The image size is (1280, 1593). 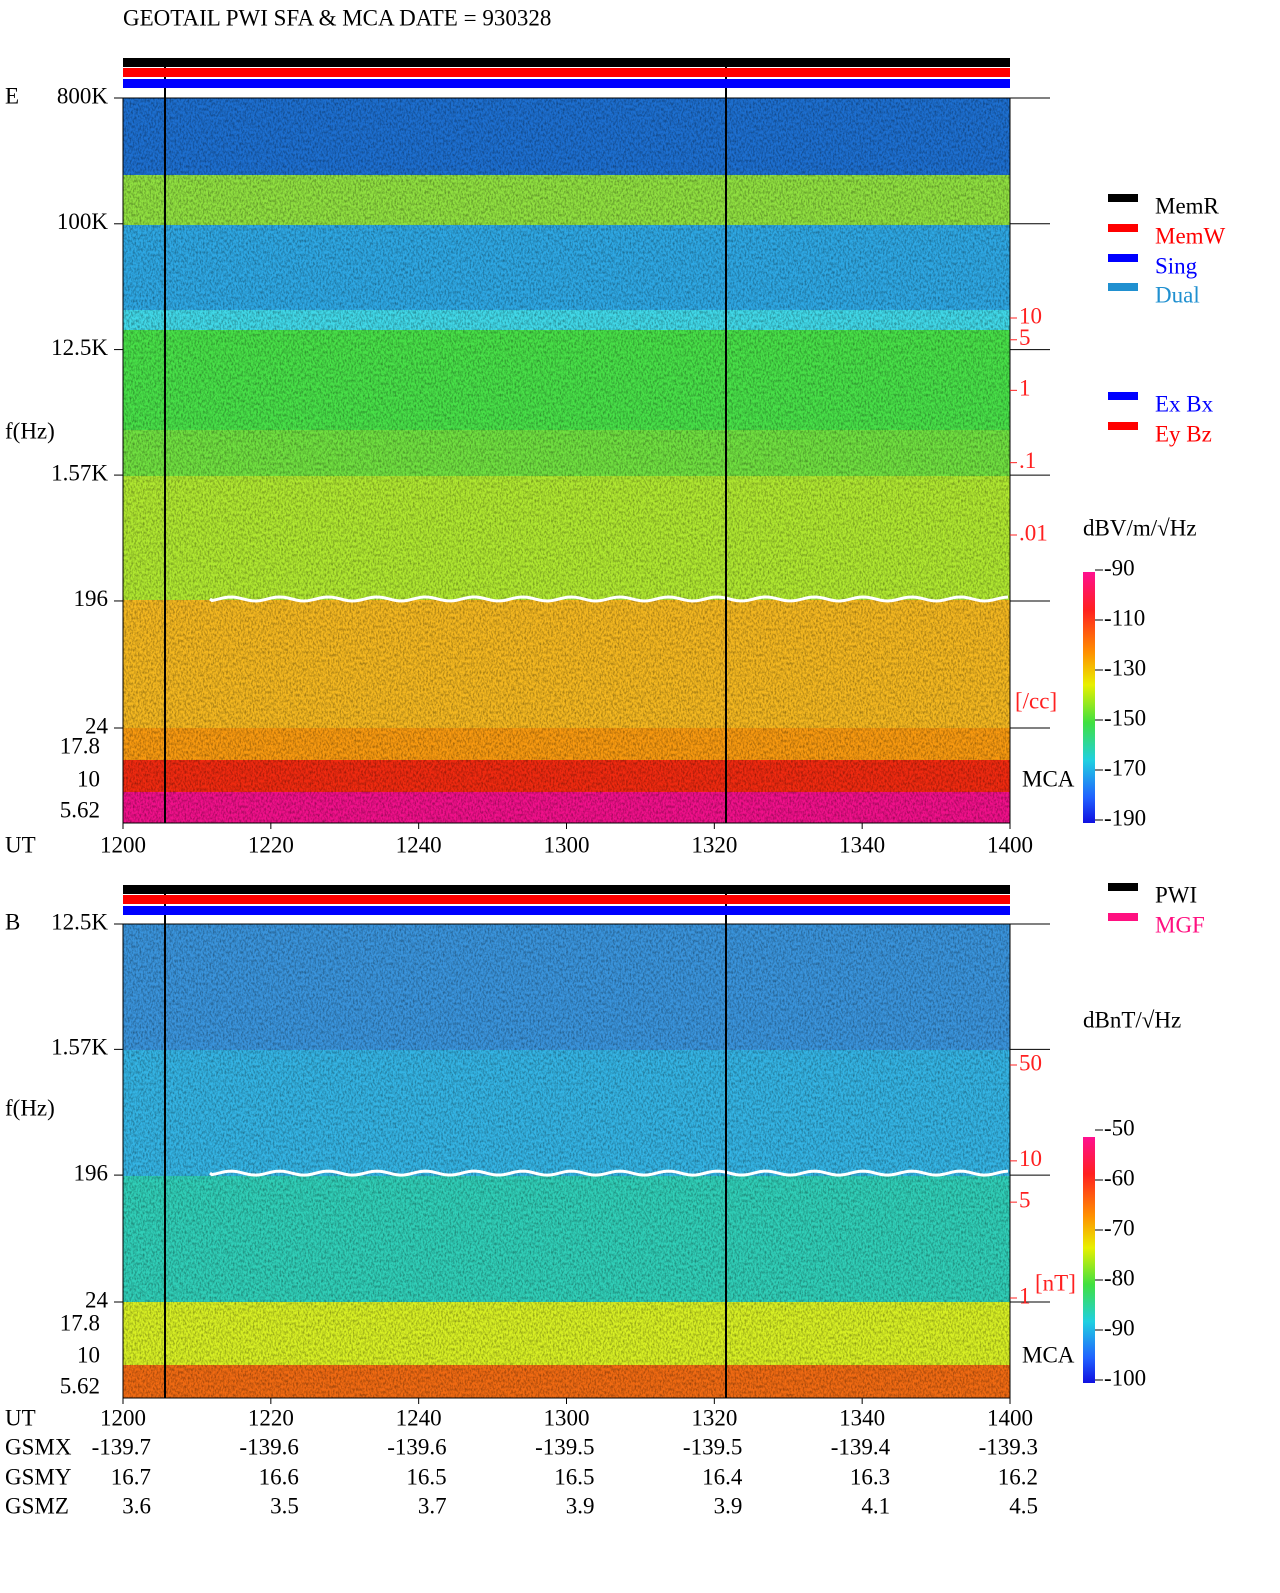 I want to click on colorbar-tick-label: -70, so click(x=1119, y=1227).